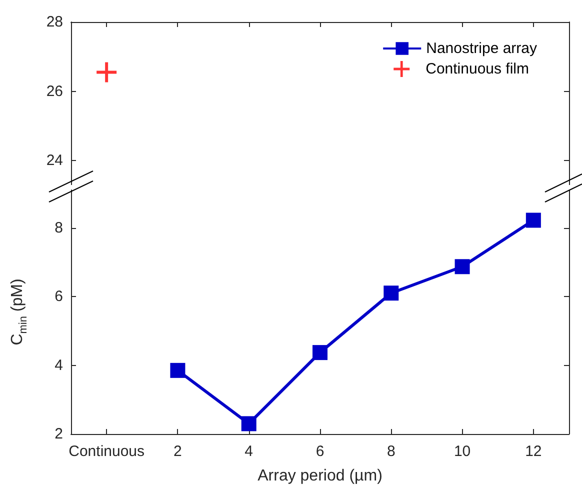 The image size is (582, 489). Describe the element at coordinates (482, 48) in the screenshot. I see `legend-label: Nanostripe array` at that location.